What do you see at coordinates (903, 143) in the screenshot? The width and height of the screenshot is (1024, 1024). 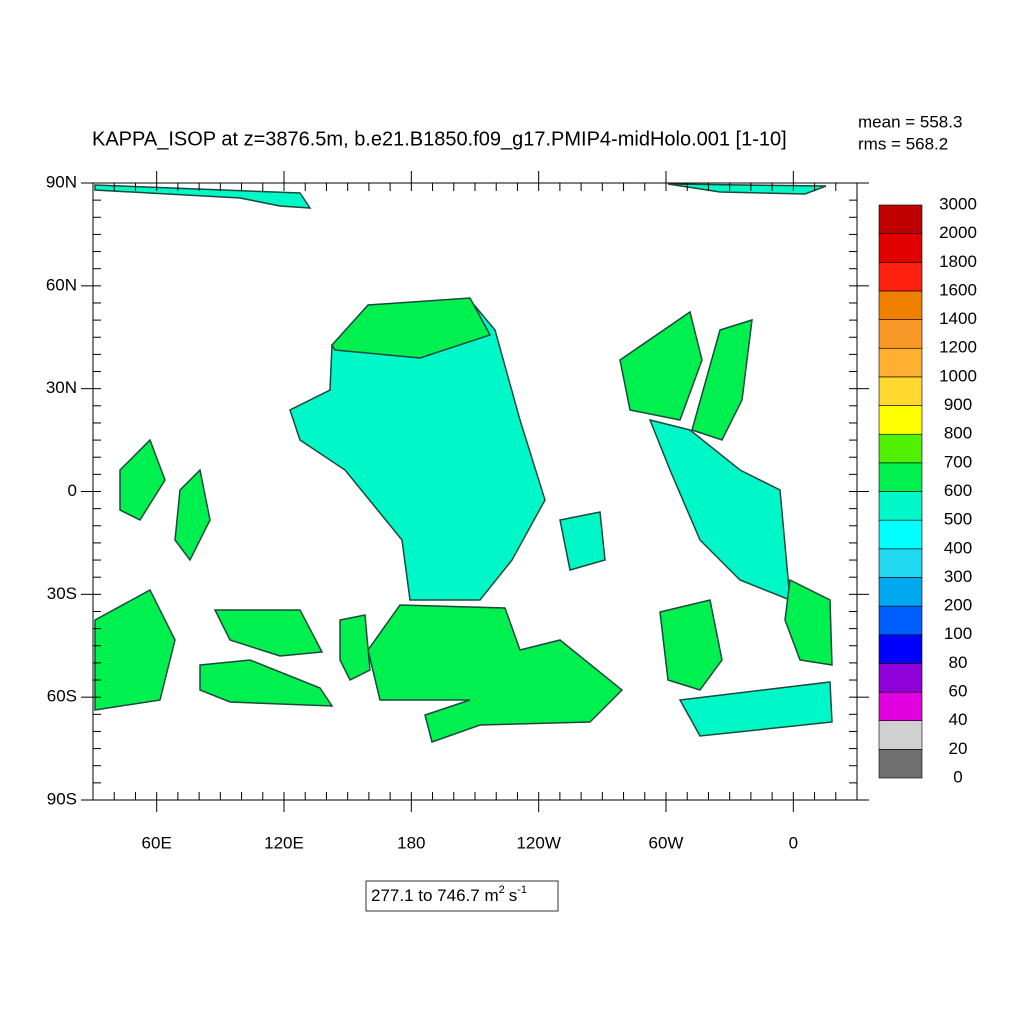 I see `rms-text: rms = 568.2` at bounding box center [903, 143].